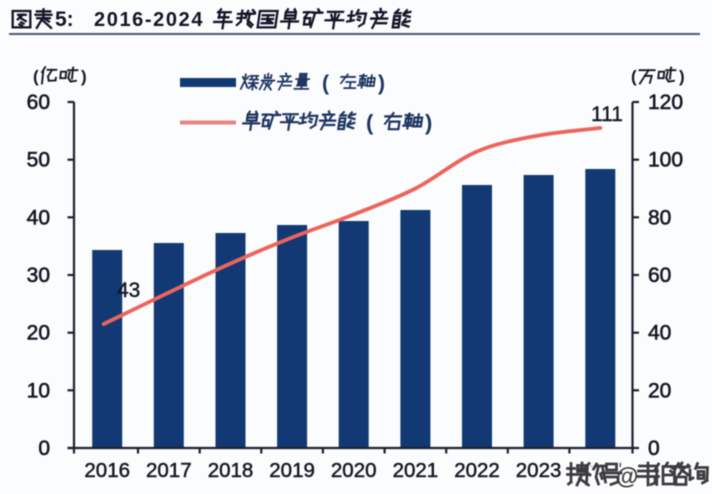  What do you see at coordinates (477, 470) in the screenshot?
I see `svg-text: 2022` at bounding box center [477, 470].